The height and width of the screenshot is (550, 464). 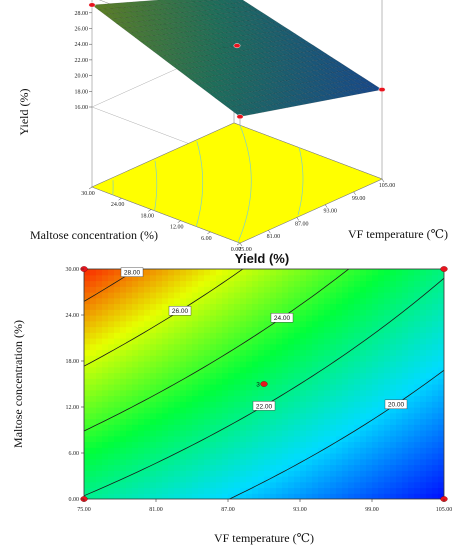 What do you see at coordinates (269, 232) in the screenshot?
I see `surface-x-tick` at bounding box center [269, 232].